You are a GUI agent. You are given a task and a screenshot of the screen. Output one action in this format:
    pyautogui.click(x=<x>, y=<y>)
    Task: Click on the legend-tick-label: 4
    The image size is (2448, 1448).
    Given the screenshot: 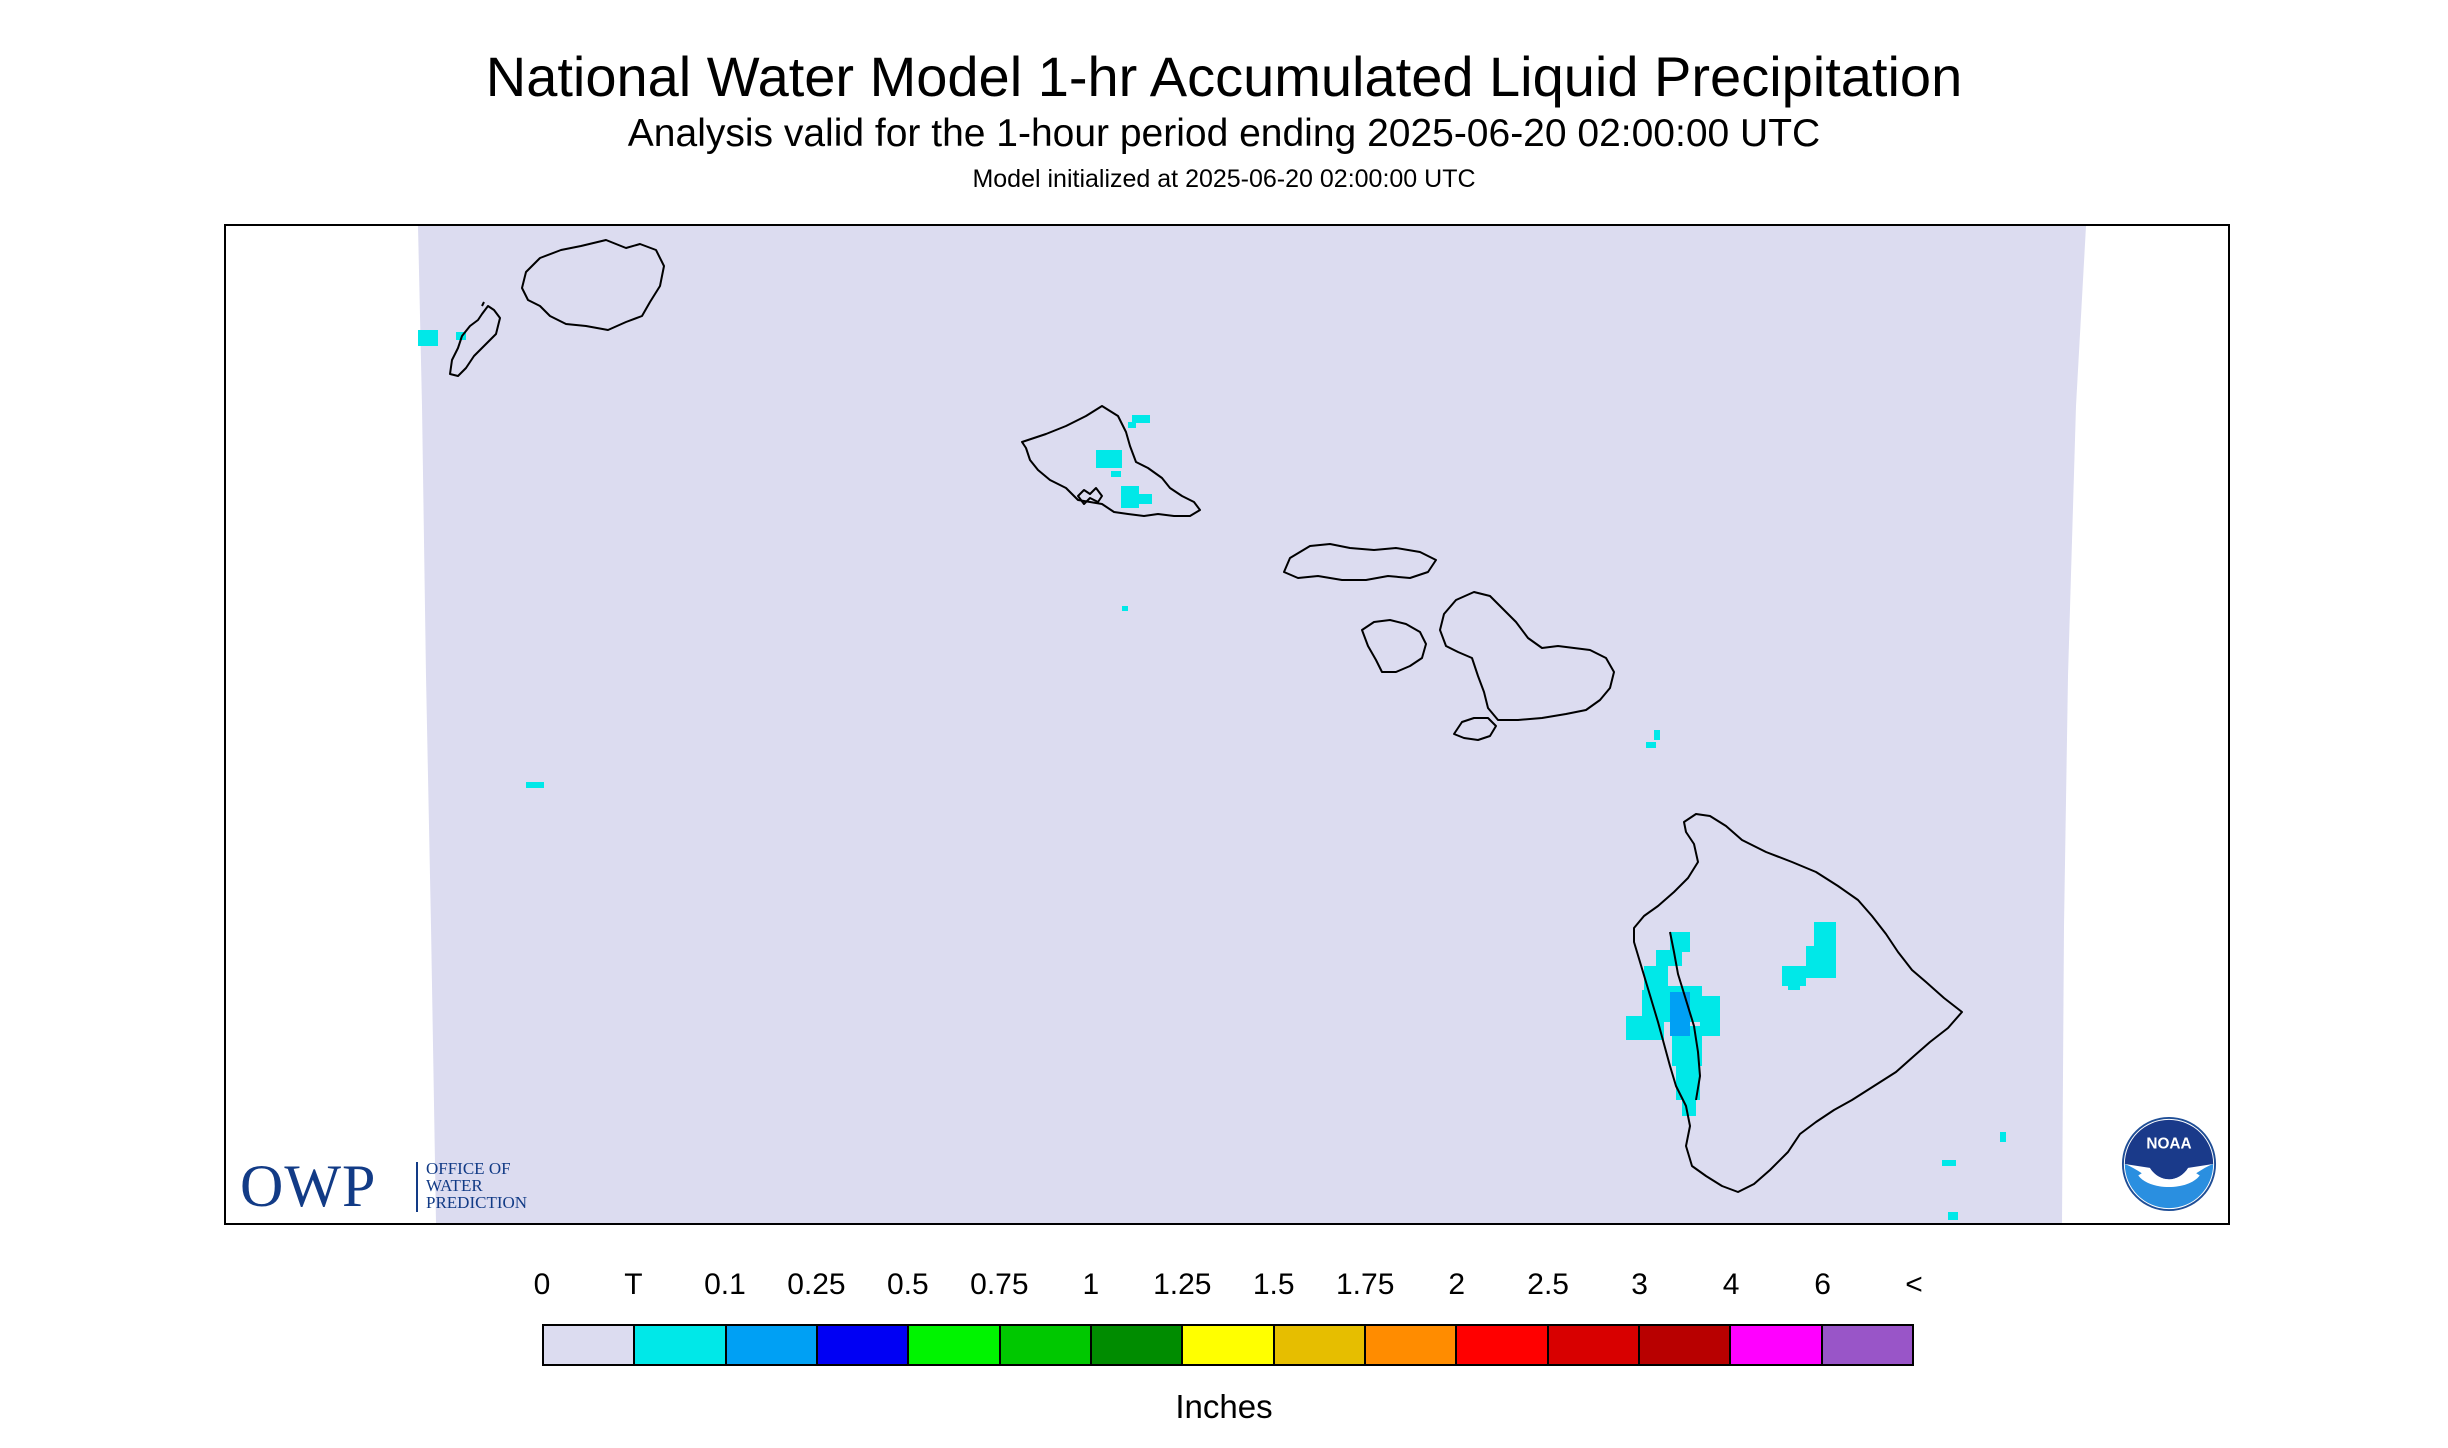 What is the action you would take?
    pyautogui.click(x=1731, y=1284)
    